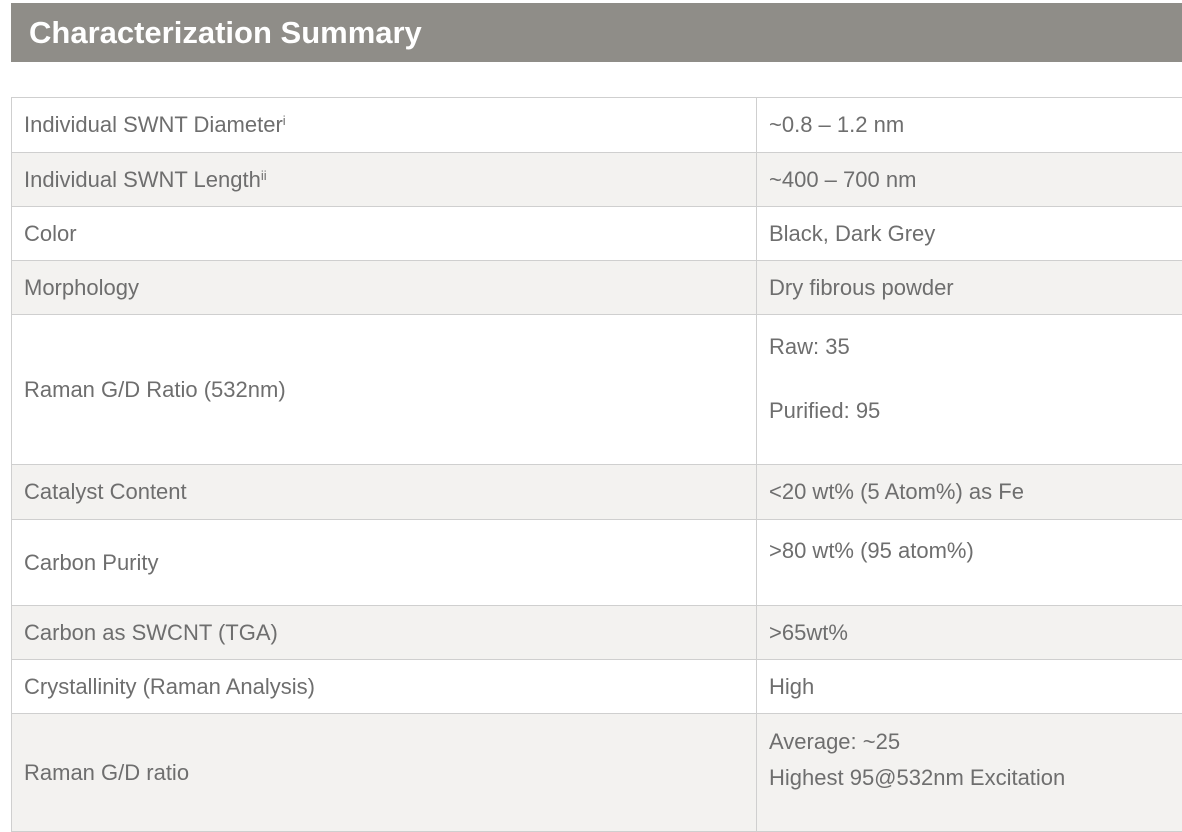 The width and height of the screenshot is (1182, 832). What do you see at coordinates (384, 492) in the screenshot?
I see `property-label: Catalyst Content` at bounding box center [384, 492].